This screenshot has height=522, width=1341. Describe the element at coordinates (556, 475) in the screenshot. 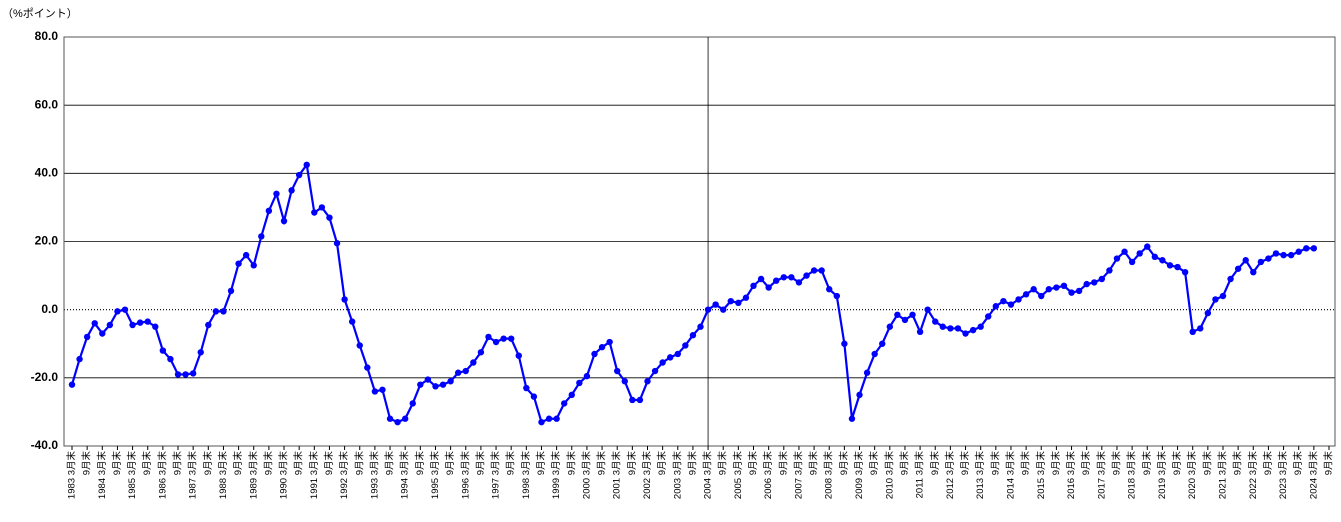

I see `x-tick-label: 1999 3月末` at that location.